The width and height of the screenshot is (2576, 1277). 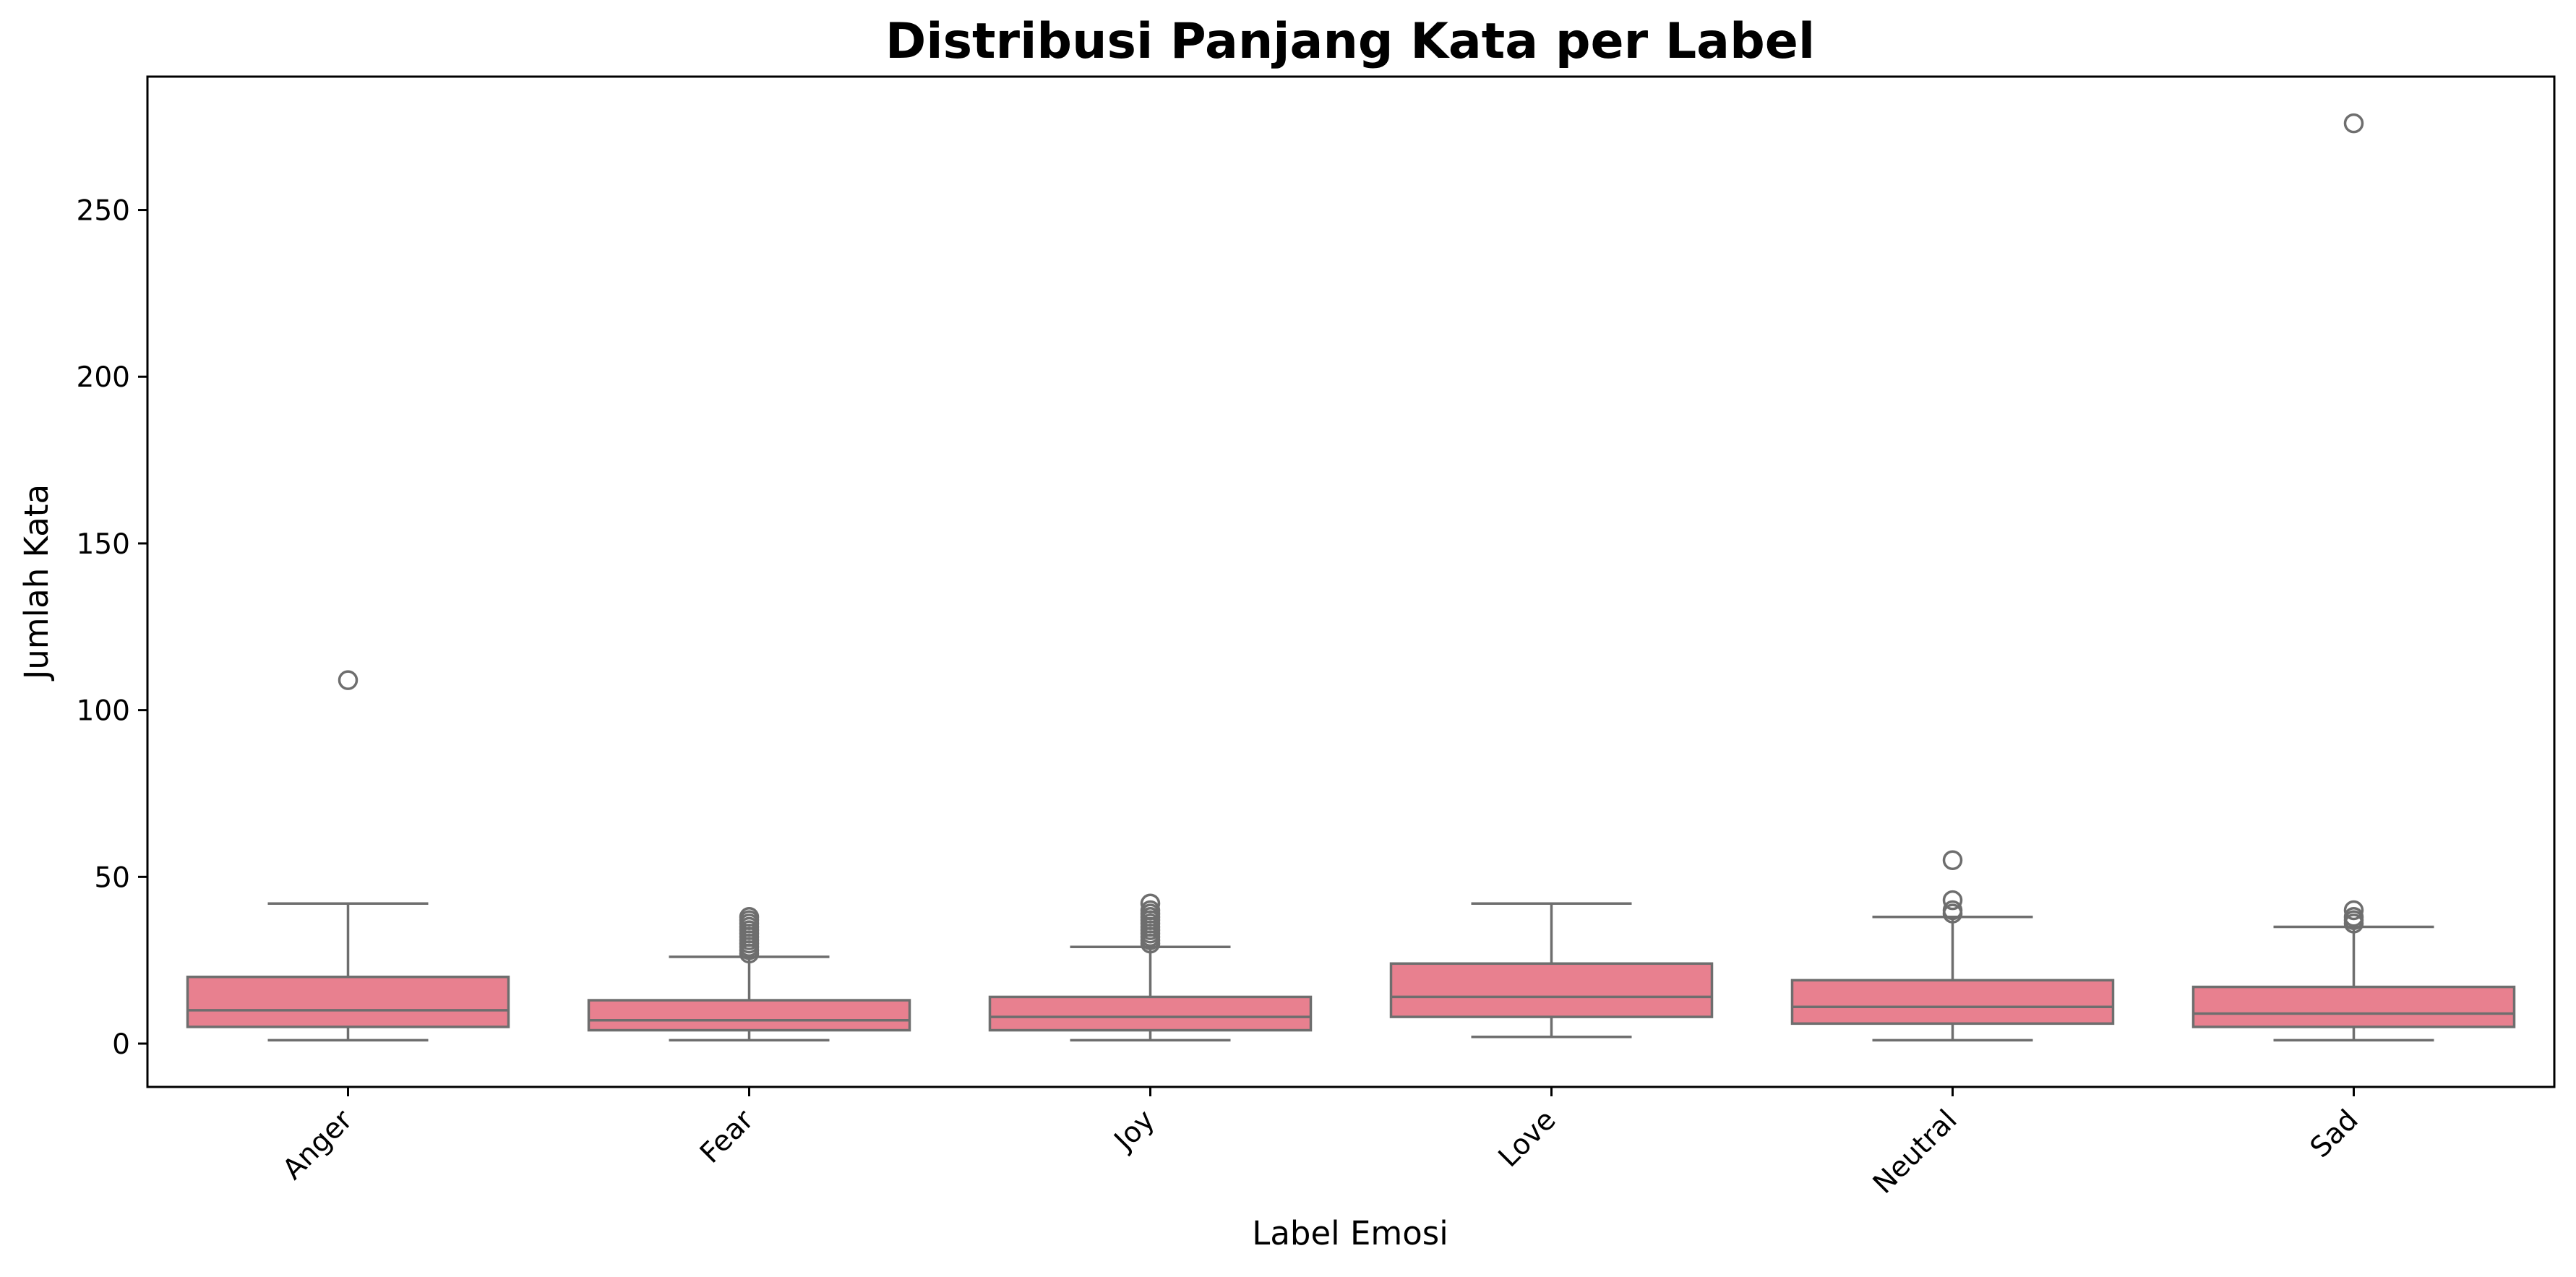 I want to click on chart-title: Distribusi Panjang Kata per Label, so click(x=1350, y=41).